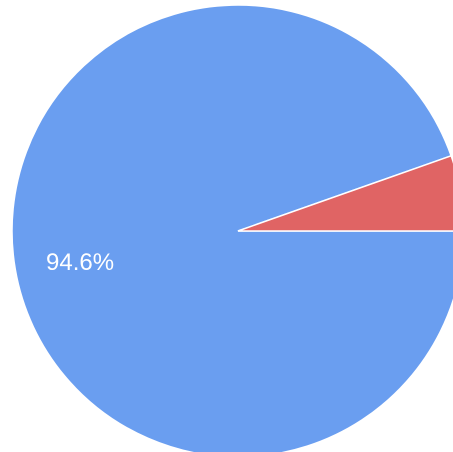 The width and height of the screenshot is (453, 452). Describe the element at coordinates (345, 193) in the screenshot. I see `pie-slice-small` at that location.